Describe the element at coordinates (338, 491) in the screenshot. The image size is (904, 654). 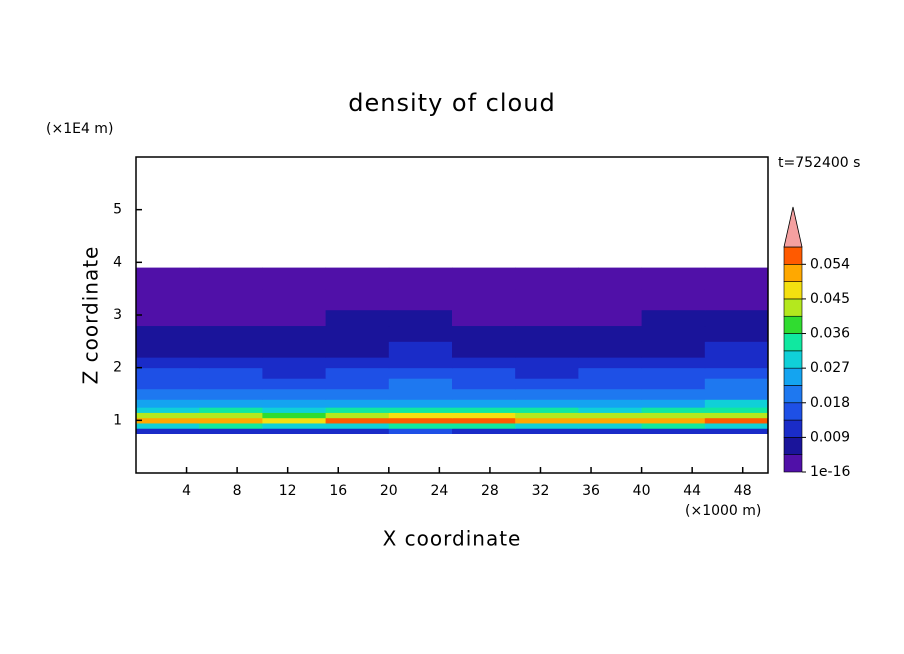
I see `x-tick-label: 16` at that location.